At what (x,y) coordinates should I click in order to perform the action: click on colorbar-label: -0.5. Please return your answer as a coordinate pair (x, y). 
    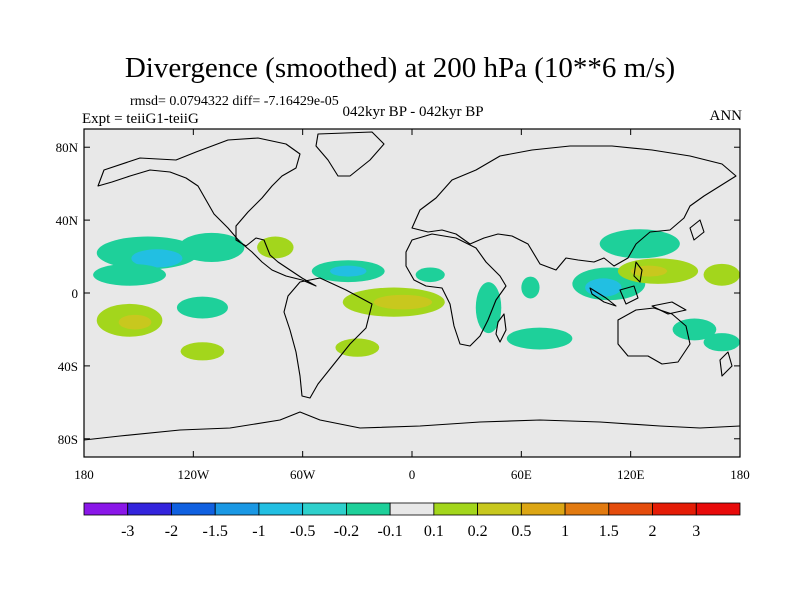
    Looking at the image, I should click on (302, 531).